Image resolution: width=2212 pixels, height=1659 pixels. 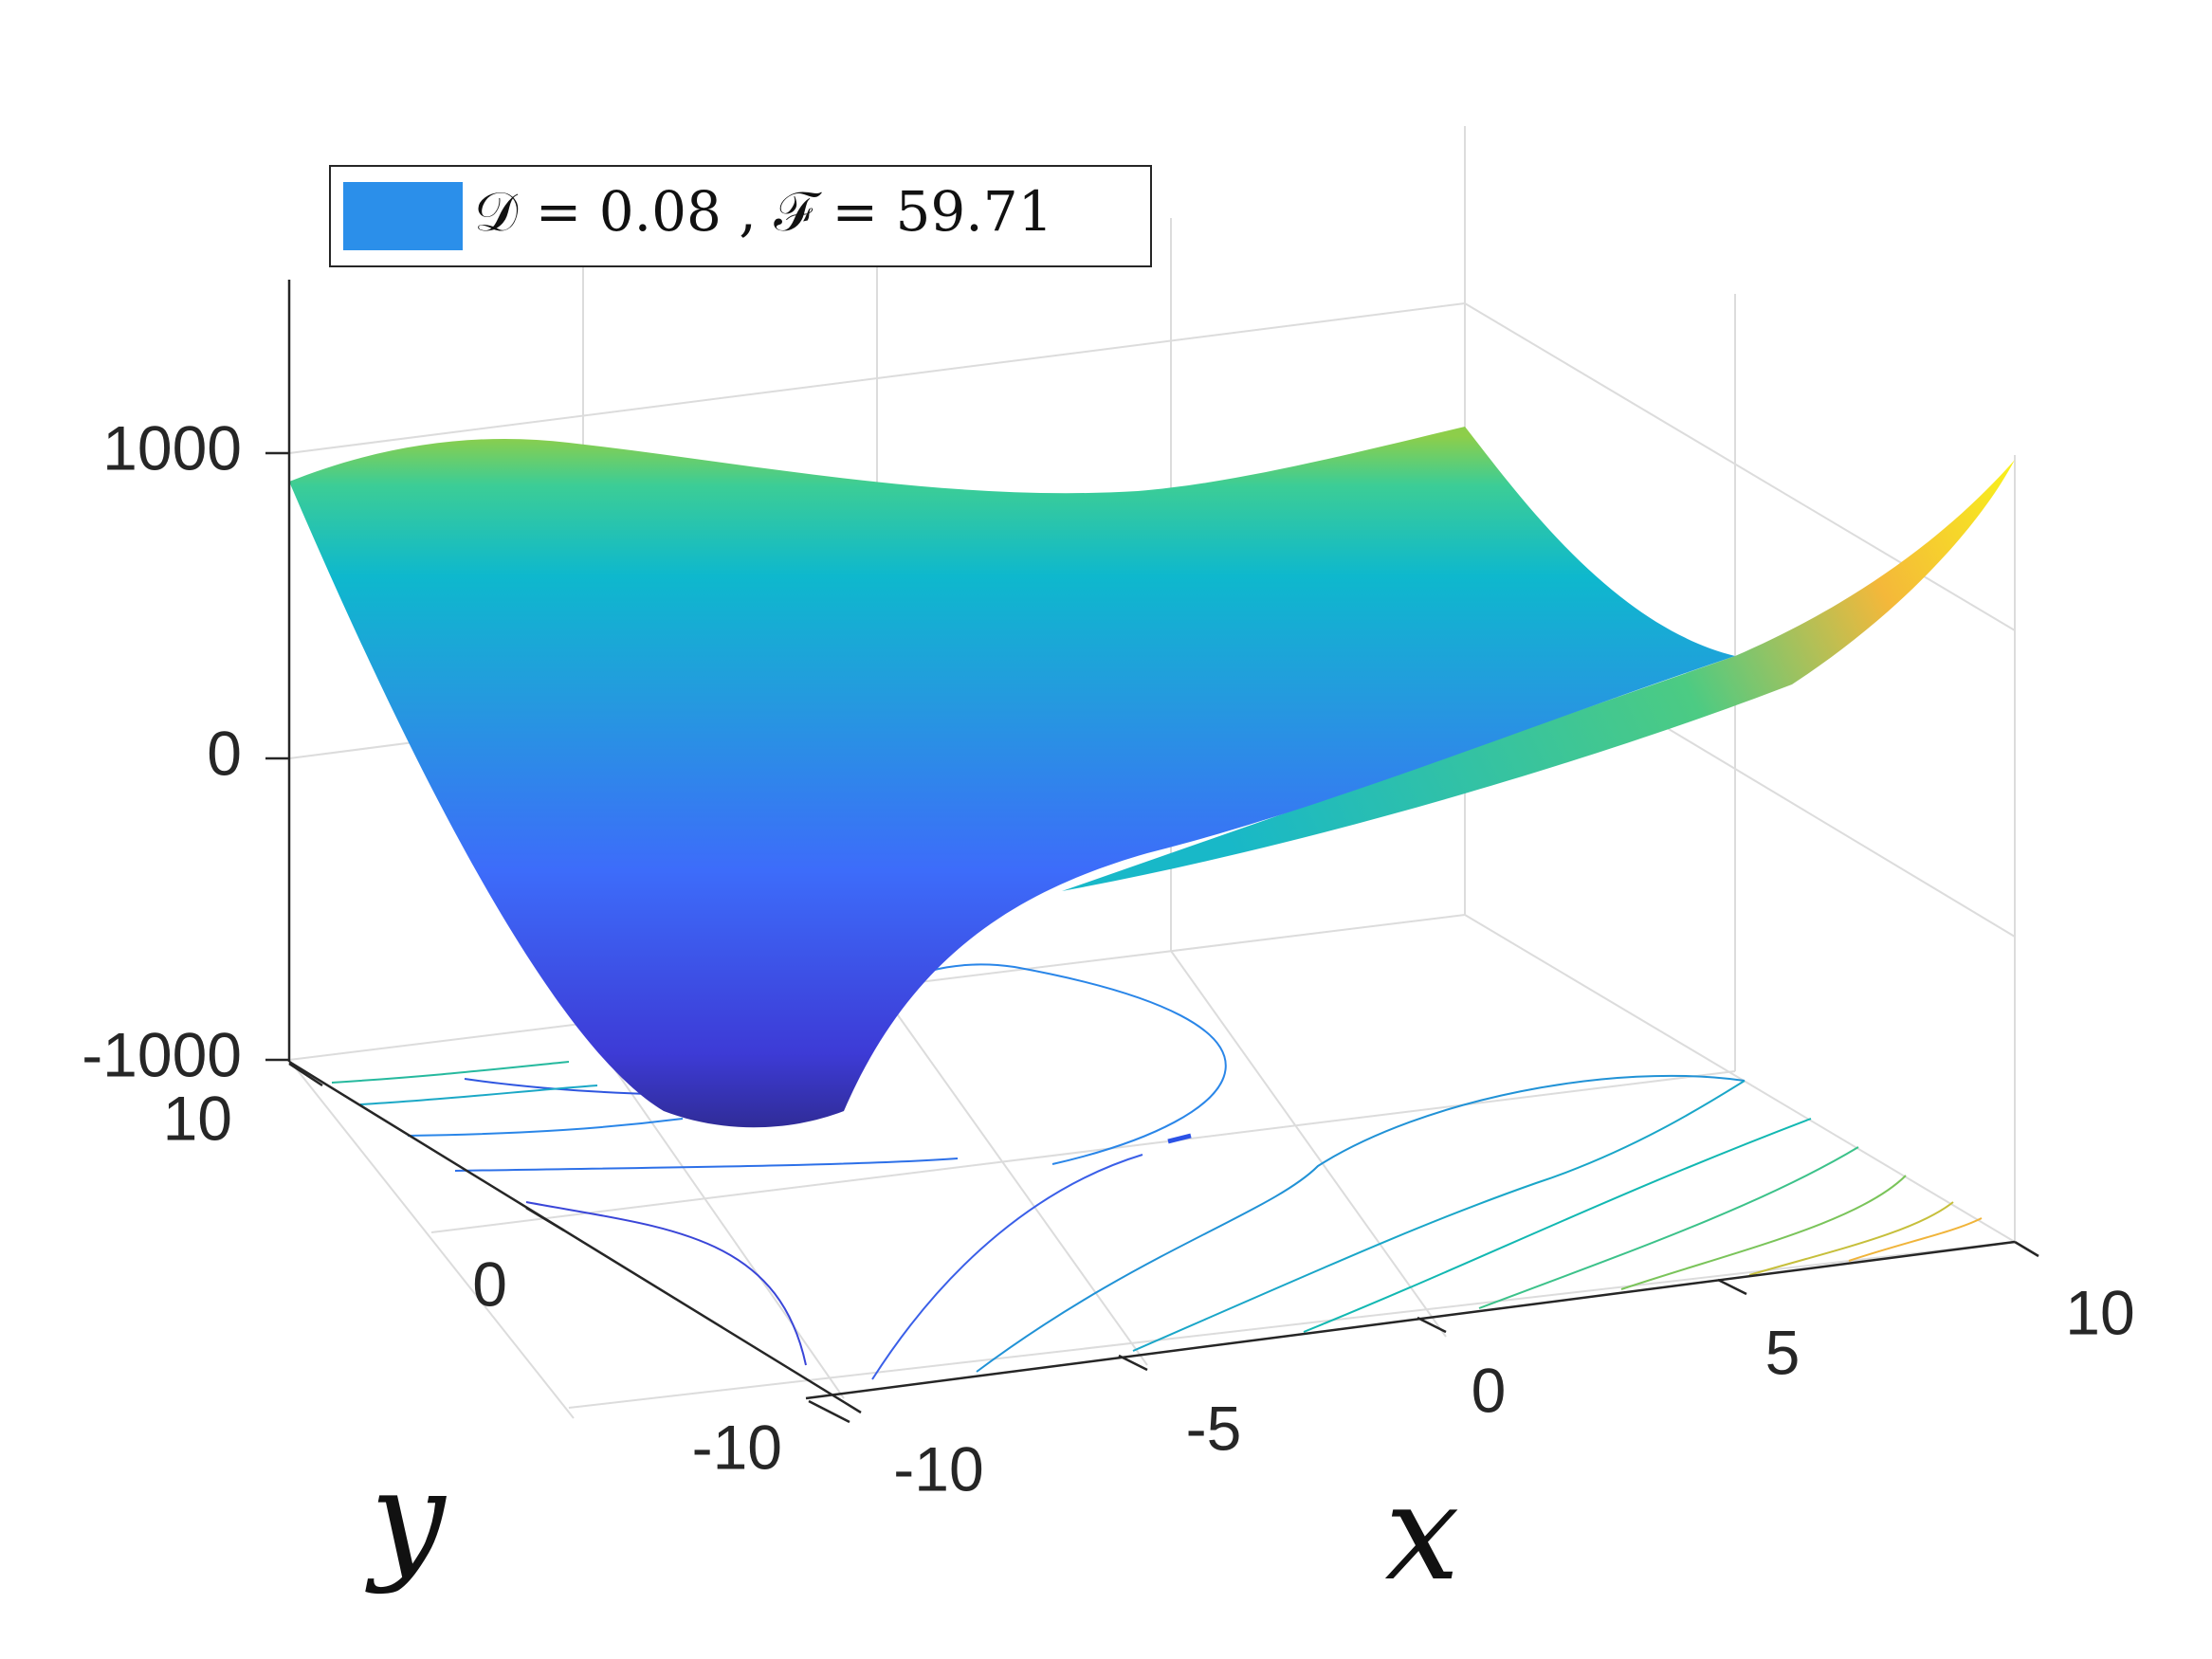 I want to click on y-tick-label: -10, so click(x=737, y=1447).